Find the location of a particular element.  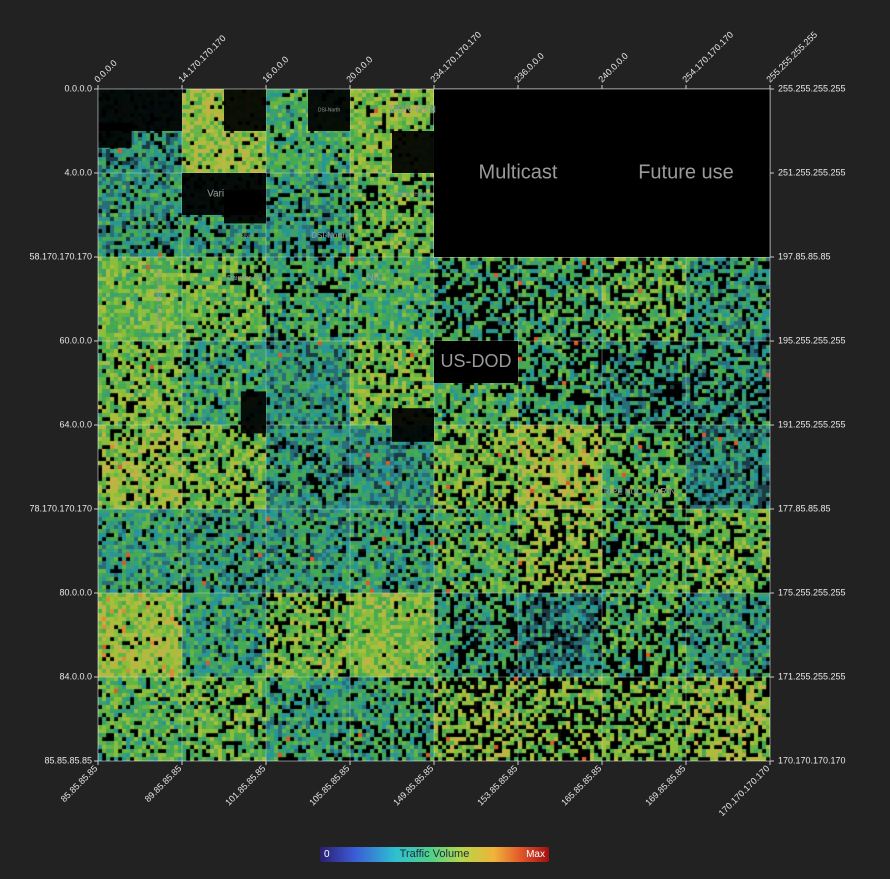

region-label-ddn-rvn: DDN-RVN is located at coordinates (413, 110).